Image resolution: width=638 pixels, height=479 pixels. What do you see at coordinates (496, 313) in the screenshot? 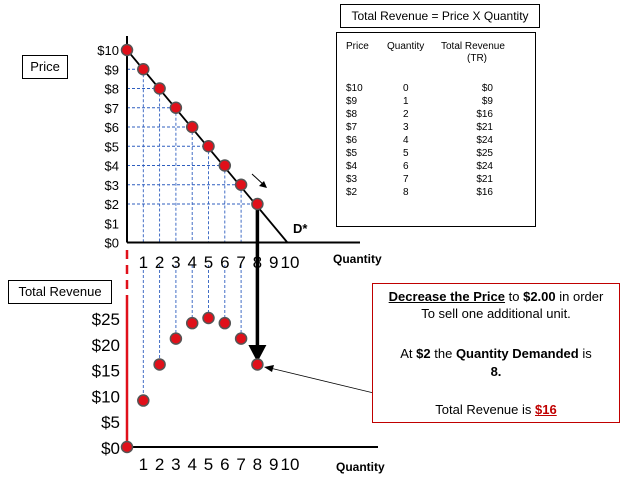
I see `explanation-line-2: To sell one additional unit.` at bounding box center [496, 313].